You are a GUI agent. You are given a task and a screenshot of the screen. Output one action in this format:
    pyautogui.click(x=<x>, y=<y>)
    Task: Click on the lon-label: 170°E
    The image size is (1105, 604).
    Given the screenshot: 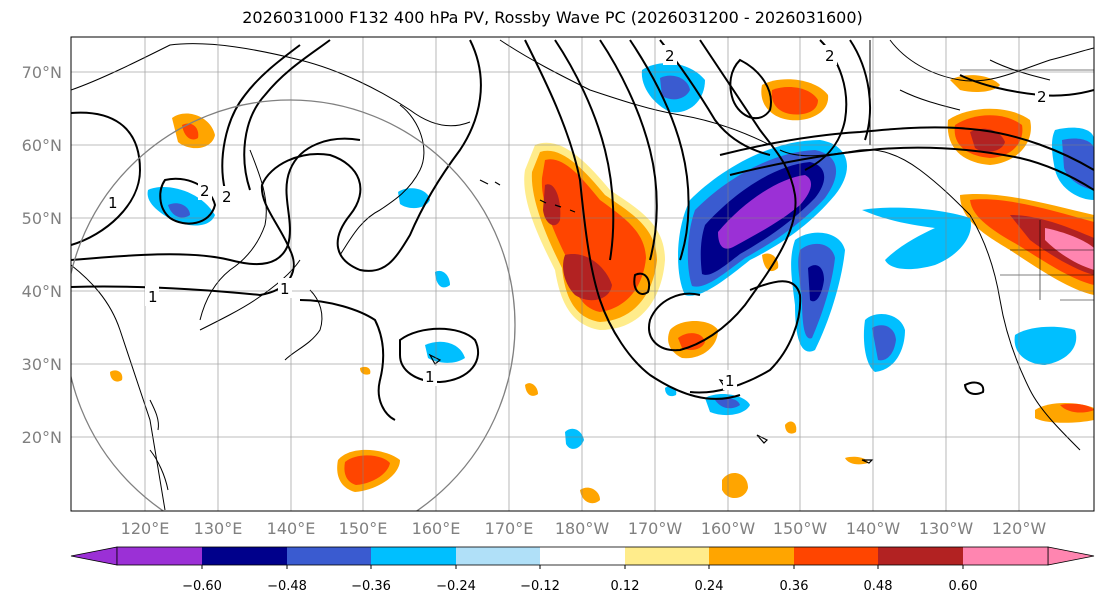 What is the action you would take?
    pyautogui.click(x=509, y=528)
    